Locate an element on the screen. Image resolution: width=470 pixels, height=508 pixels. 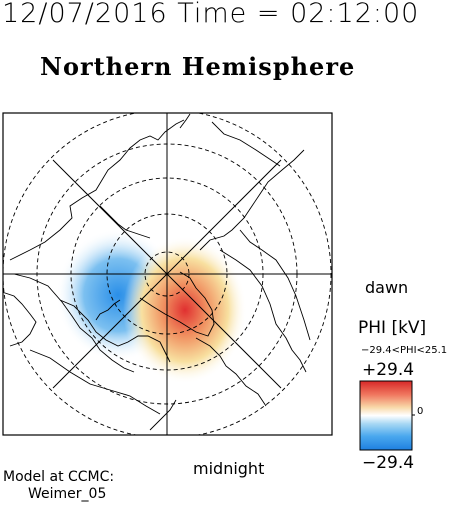
hemisphere-title: Northern Hemisphere is located at coordinates (198, 66).